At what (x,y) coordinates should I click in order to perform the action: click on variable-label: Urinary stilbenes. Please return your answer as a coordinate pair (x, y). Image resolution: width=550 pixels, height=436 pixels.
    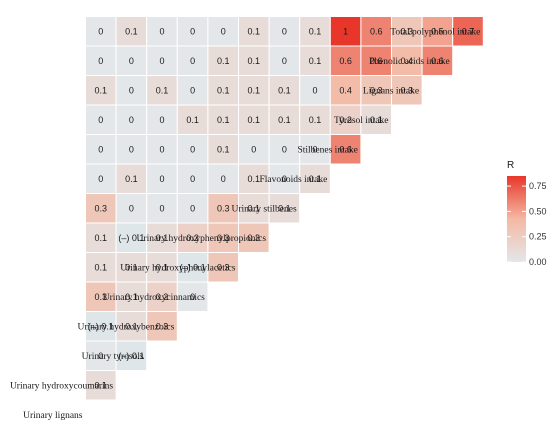
    Looking at the image, I should click on (264, 210).